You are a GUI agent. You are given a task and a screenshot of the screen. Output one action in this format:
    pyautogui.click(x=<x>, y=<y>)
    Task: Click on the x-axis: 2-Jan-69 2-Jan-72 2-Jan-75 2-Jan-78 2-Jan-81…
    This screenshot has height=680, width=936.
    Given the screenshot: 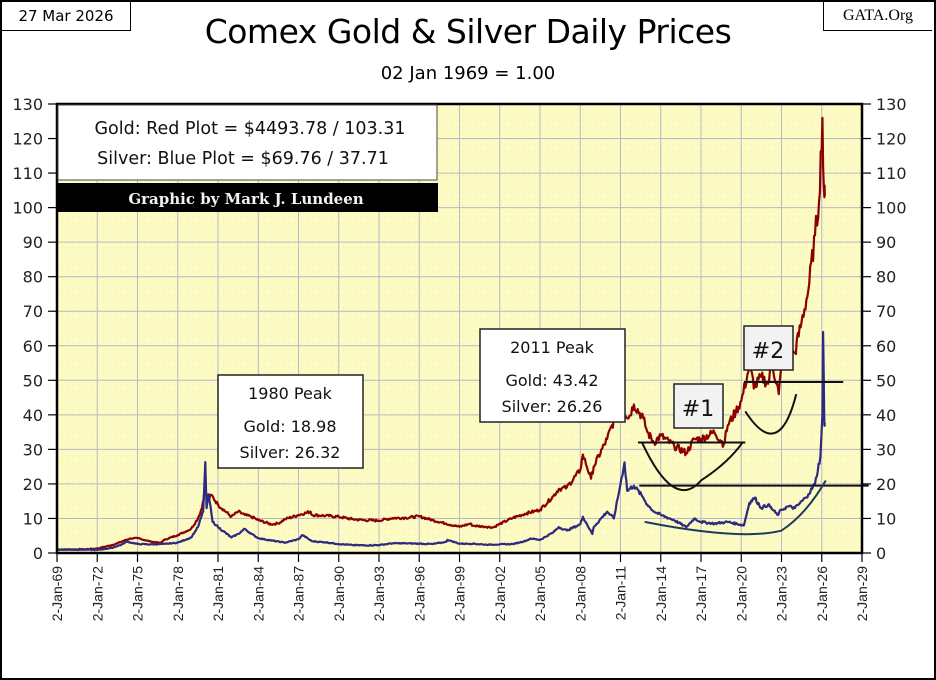 What is the action you would take?
    pyautogui.click(x=459, y=587)
    